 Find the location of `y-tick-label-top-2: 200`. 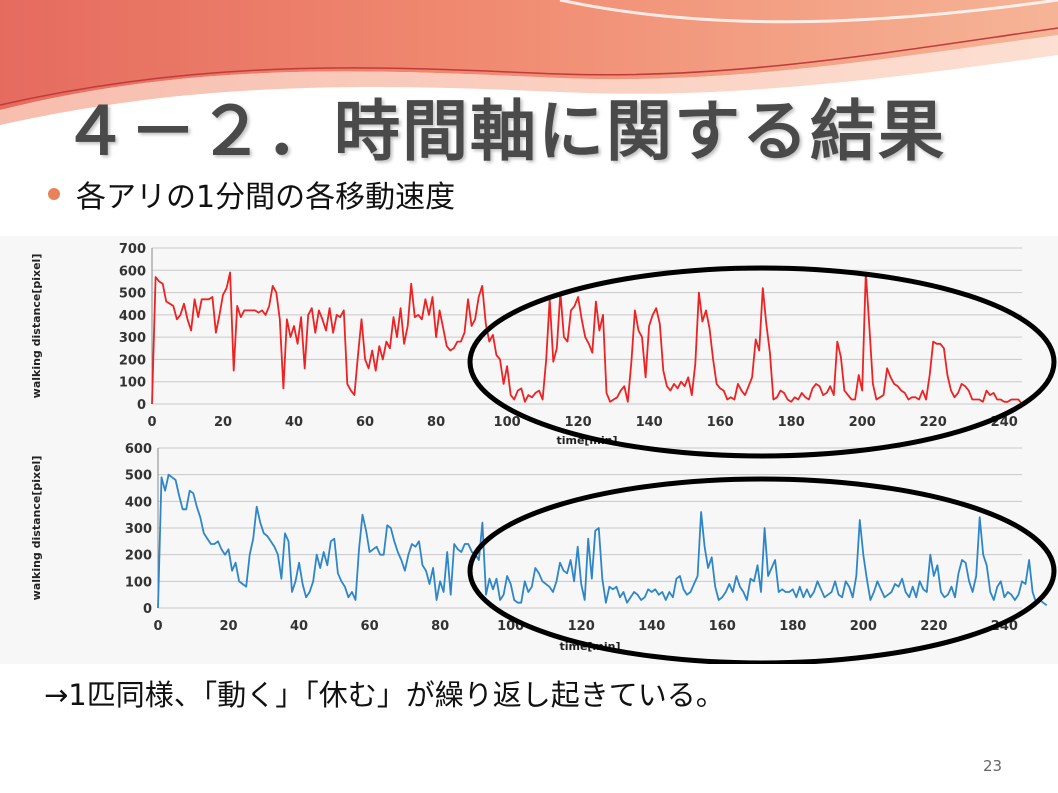

y-tick-label-top-2: 200 is located at coordinates (132, 360).